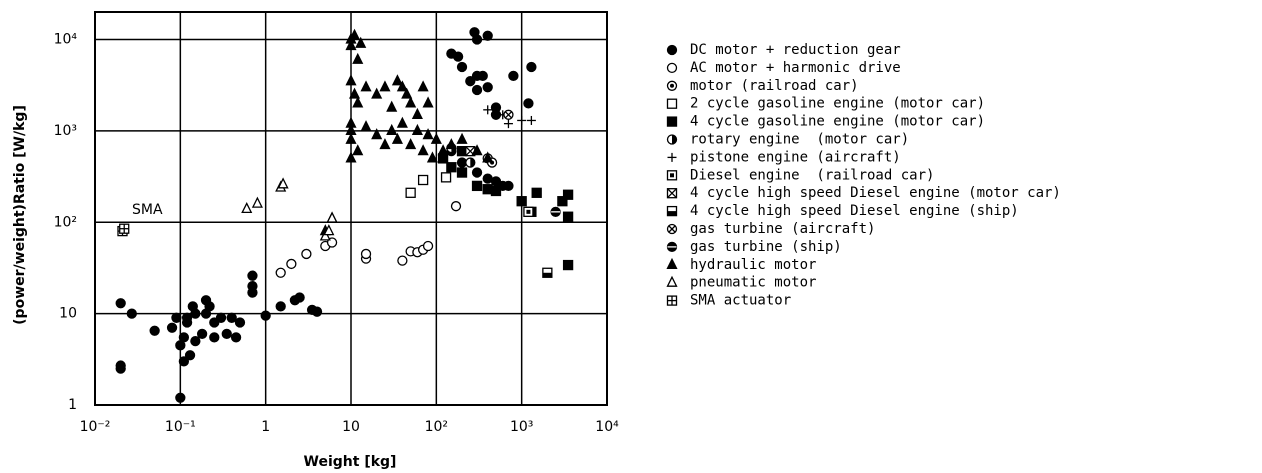 The height and width of the screenshot is (473, 1262). I want to click on x-tick-label: 10³, so click(521, 427).